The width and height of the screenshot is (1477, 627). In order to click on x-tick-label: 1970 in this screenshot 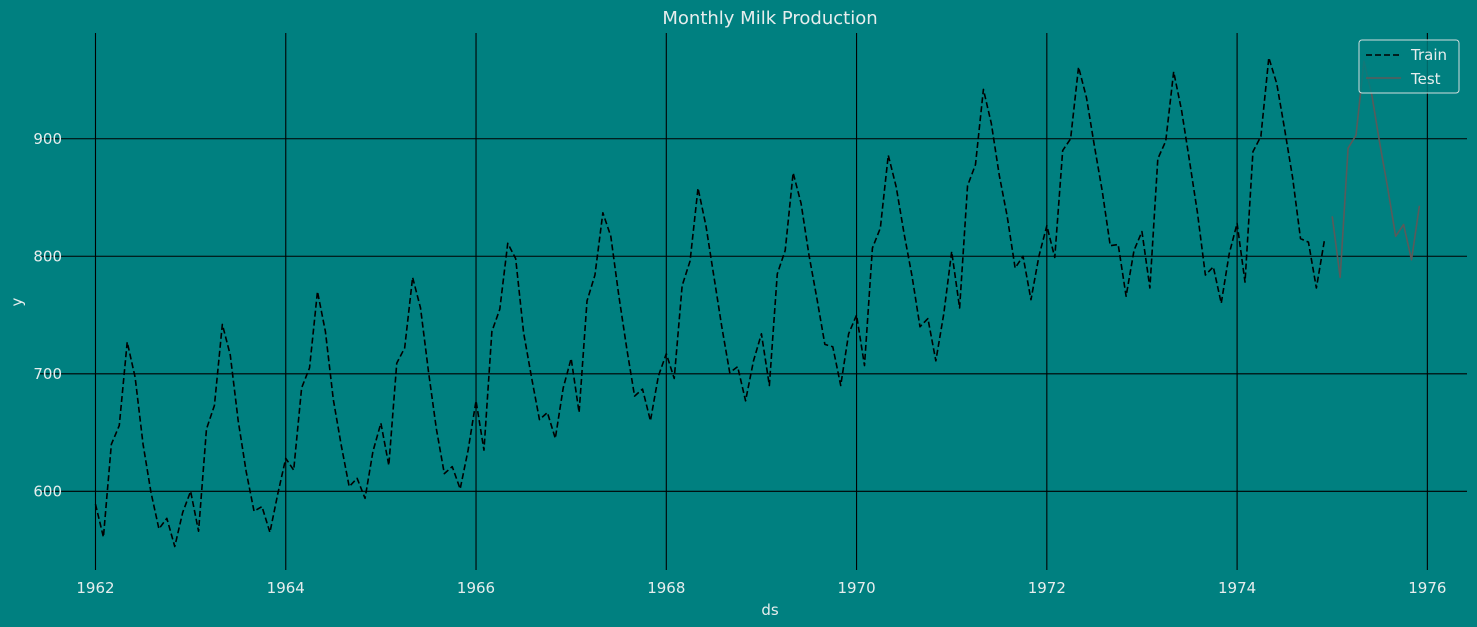, I will do `click(856, 588)`.